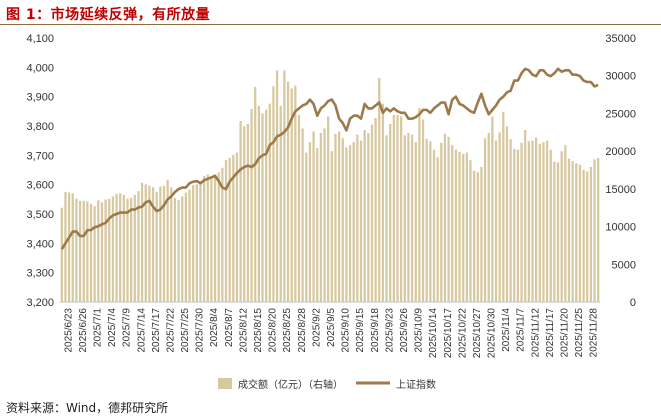  Describe the element at coordinates (243, 330) in the screenshot. I see `x-tick-label: 2025/8/12` at that location.